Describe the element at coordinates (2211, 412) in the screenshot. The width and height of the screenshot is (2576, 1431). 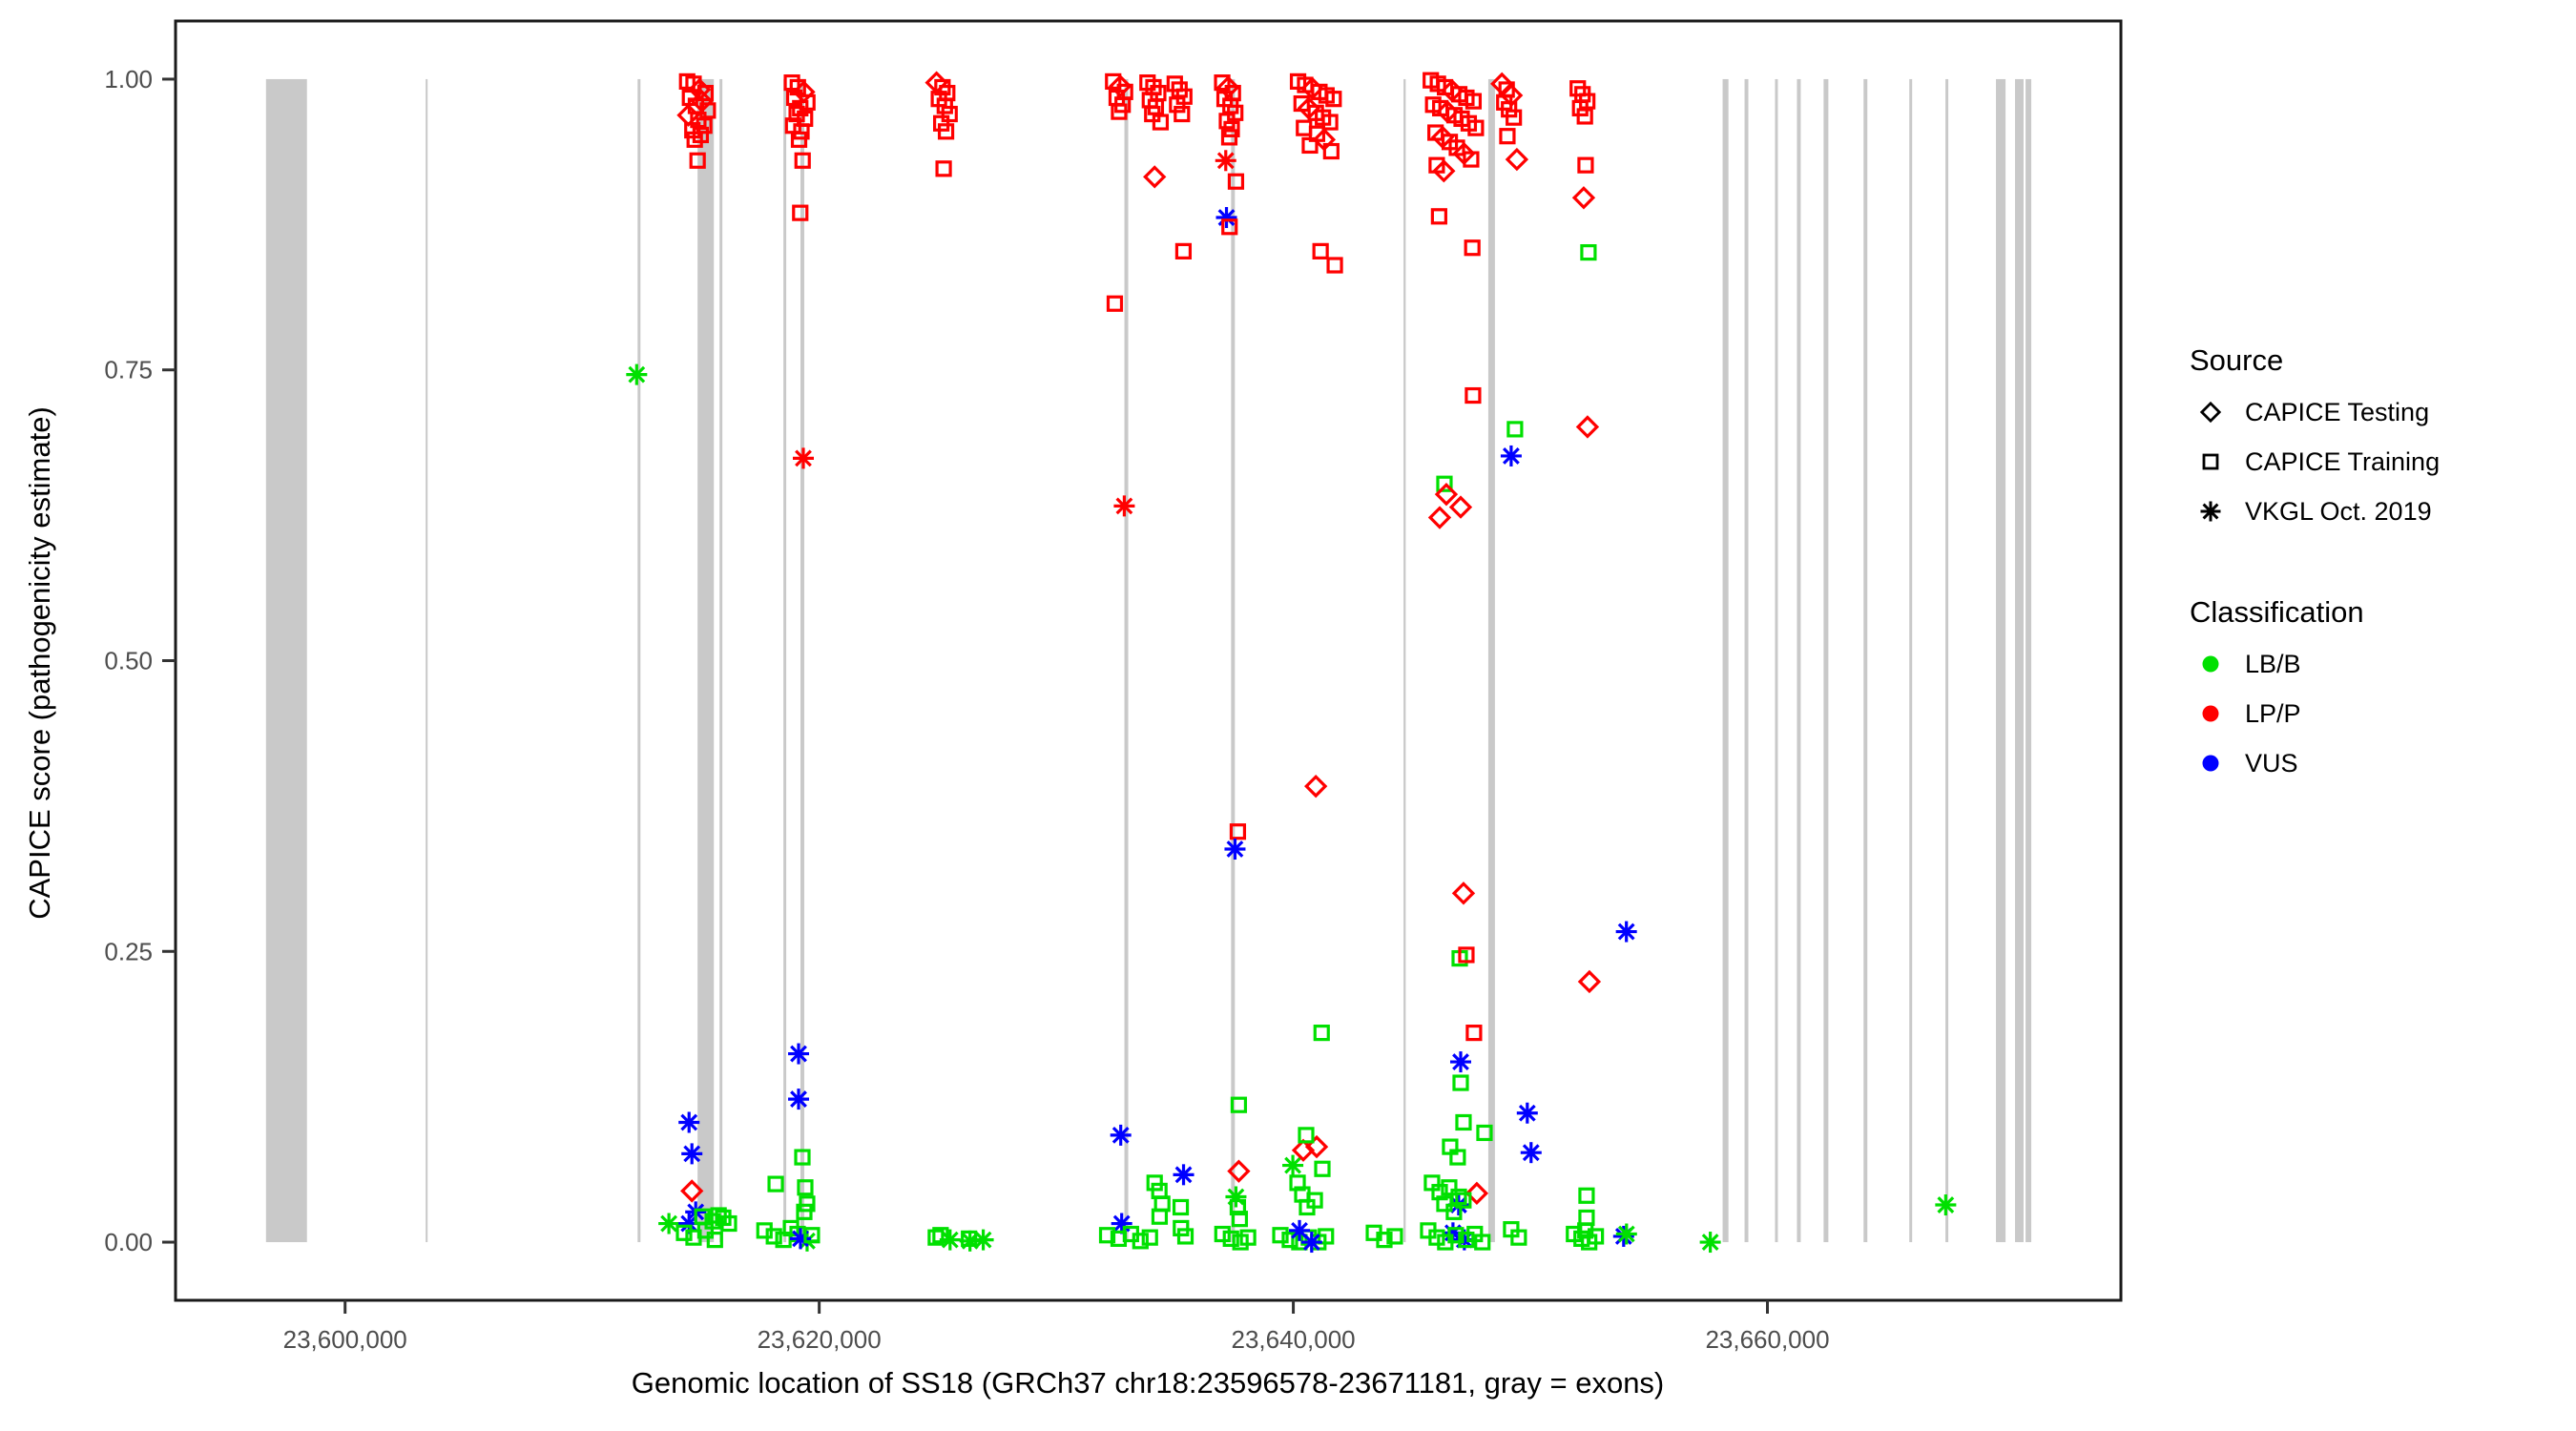
I see `diamond-icon` at that location.